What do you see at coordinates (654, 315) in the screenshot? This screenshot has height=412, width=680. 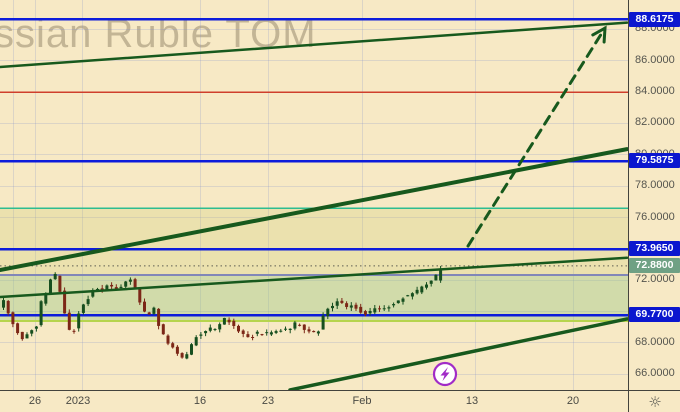 I see `price-badge-69.7700: 69.7700` at bounding box center [654, 315].